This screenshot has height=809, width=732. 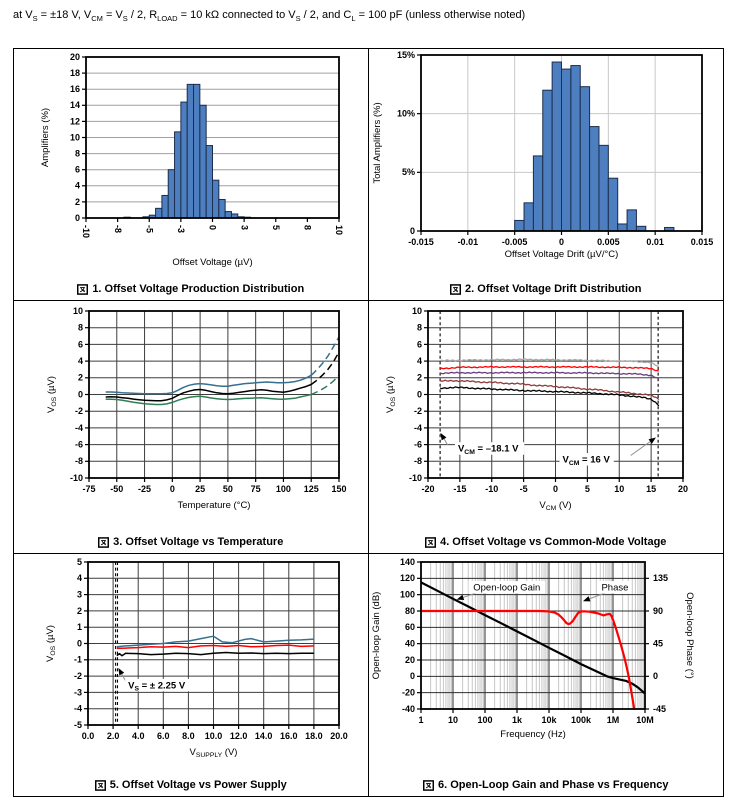 What do you see at coordinates (214, 505) in the screenshot?
I see `svg-text: Temperature (°C)` at bounding box center [214, 505].